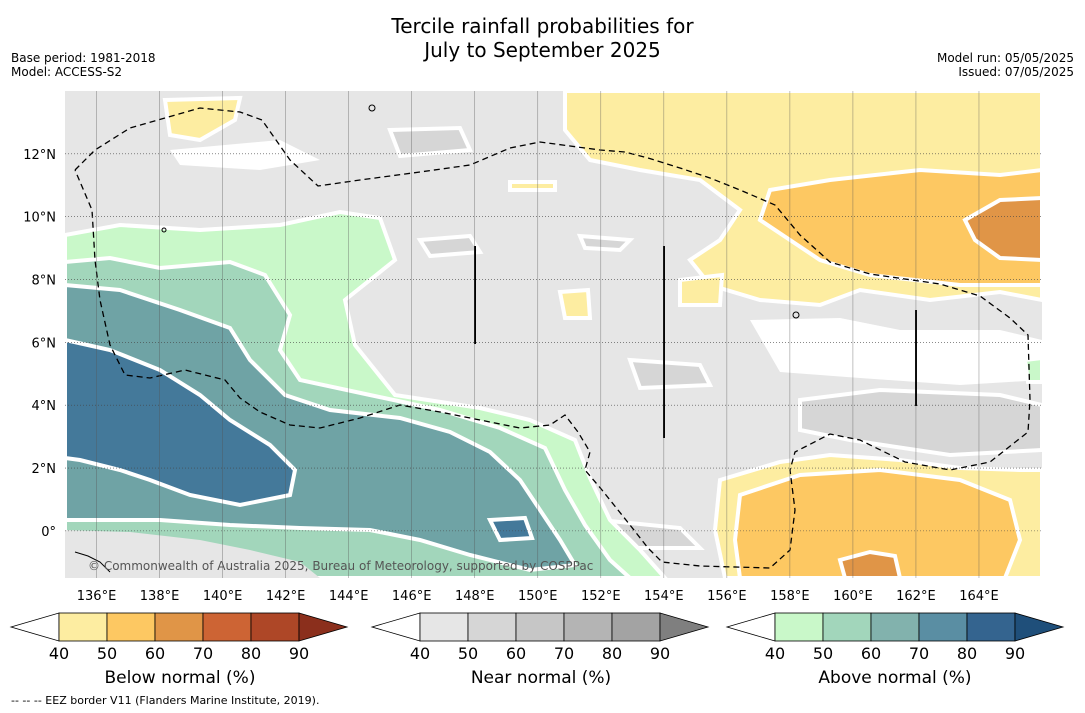 Image resolution: width=1085 pixels, height=713 pixels. What do you see at coordinates (160, 596) in the screenshot?
I see `longitude-label: 138°E` at bounding box center [160, 596].